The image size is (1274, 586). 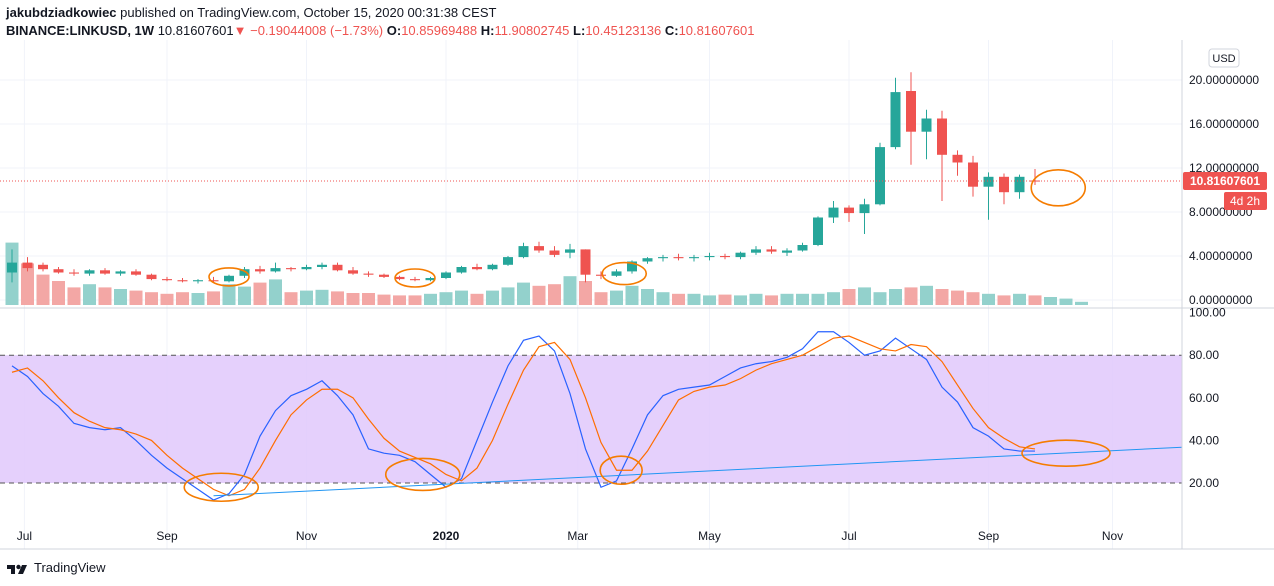 I want to click on rsi-tick-label: 40.00, so click(x=1204, y=440).